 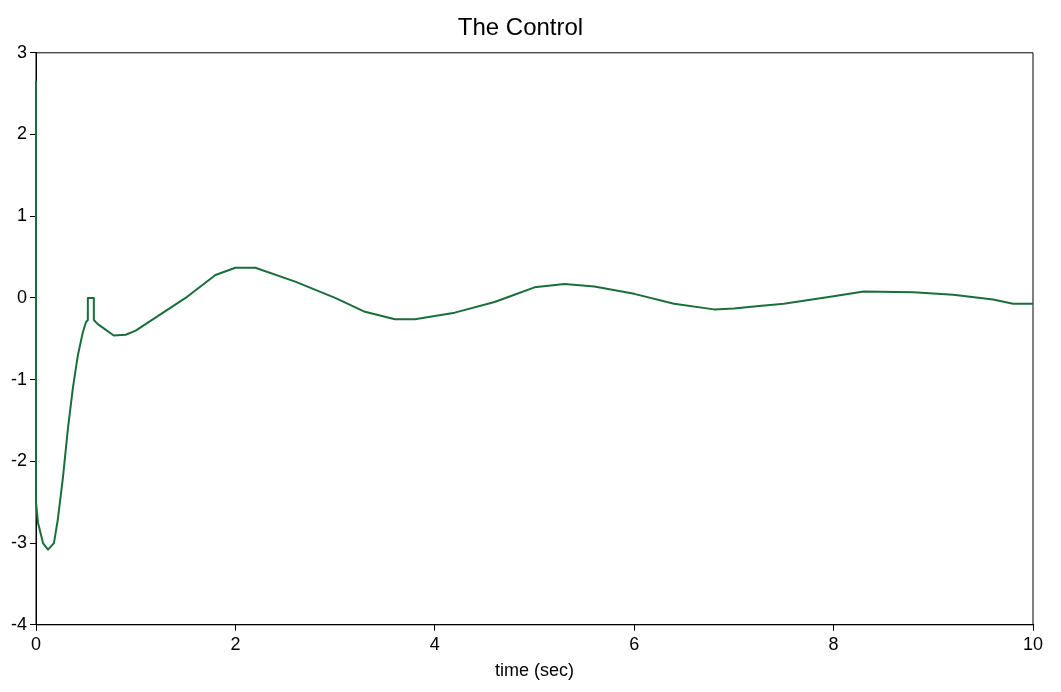 What do you see at coordinates (18, 542) in the screenshot?
I see `y-tick-label: -3` at bounding box center [18, 542].